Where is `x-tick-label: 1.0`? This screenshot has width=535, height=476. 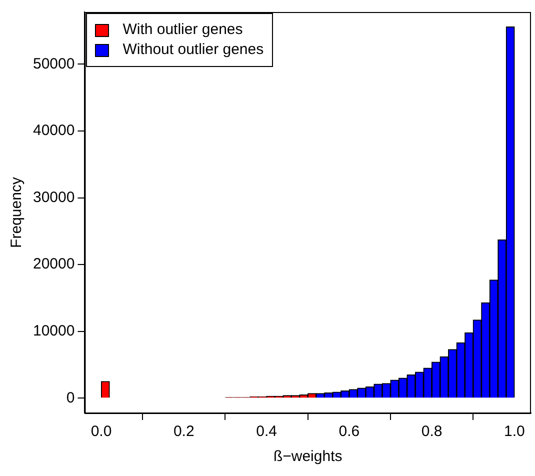 x-tick-label: 1.0 is located at coordinates (514, 431).